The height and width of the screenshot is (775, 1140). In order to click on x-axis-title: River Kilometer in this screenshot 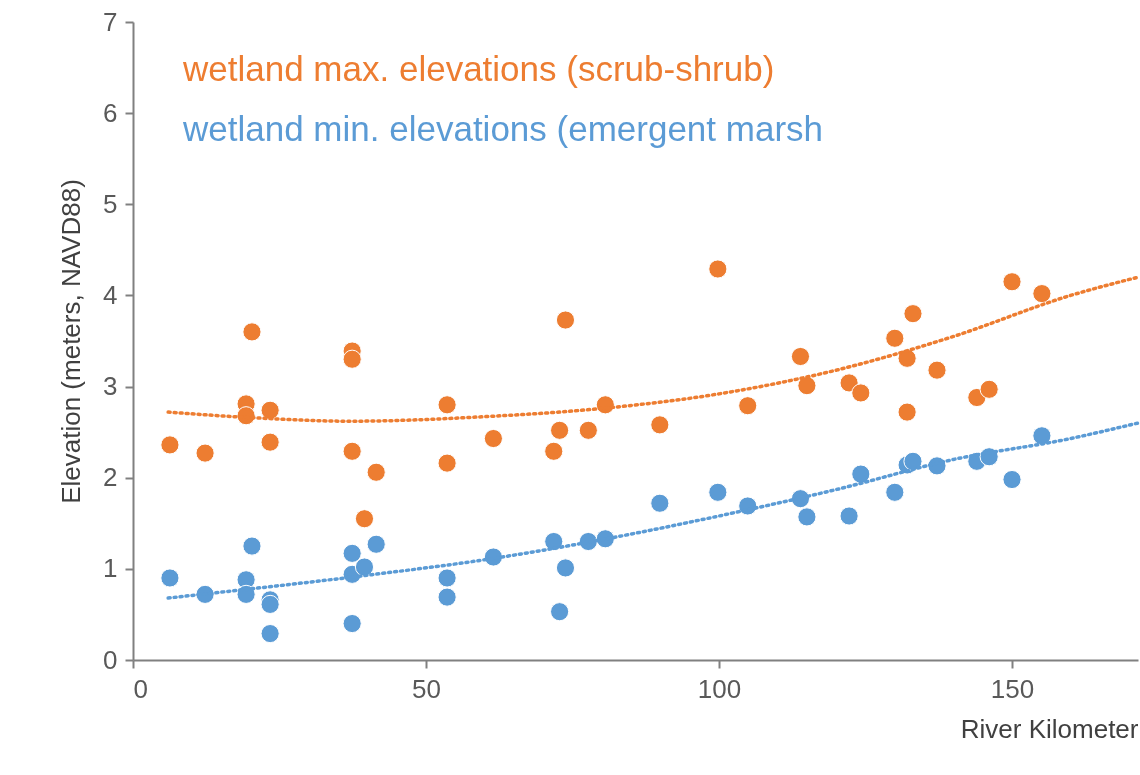, I will do `click(1049, 728)`.